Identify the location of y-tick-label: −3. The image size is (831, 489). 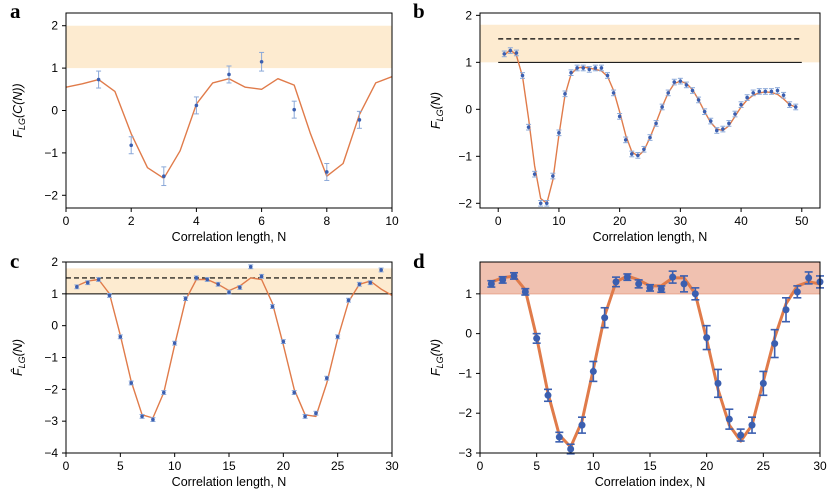
(465, 453).